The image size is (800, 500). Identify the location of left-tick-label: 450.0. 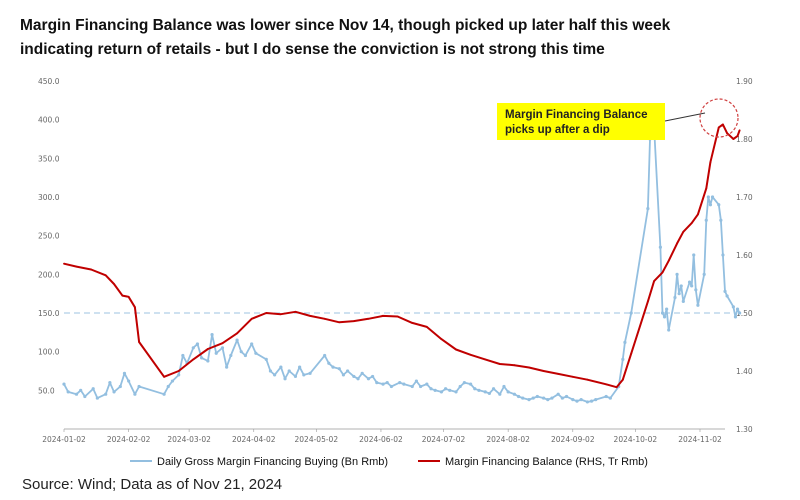
(49, 81).